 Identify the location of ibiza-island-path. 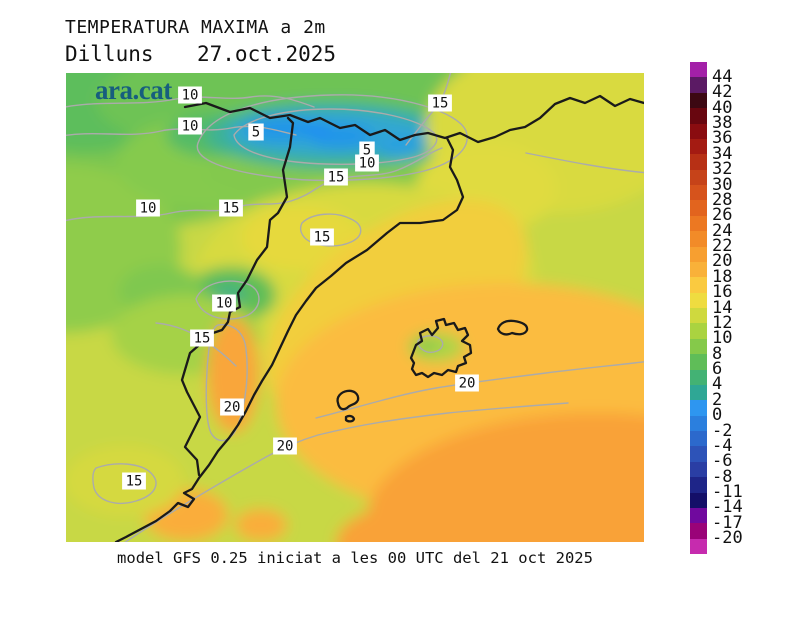
(348, 400).